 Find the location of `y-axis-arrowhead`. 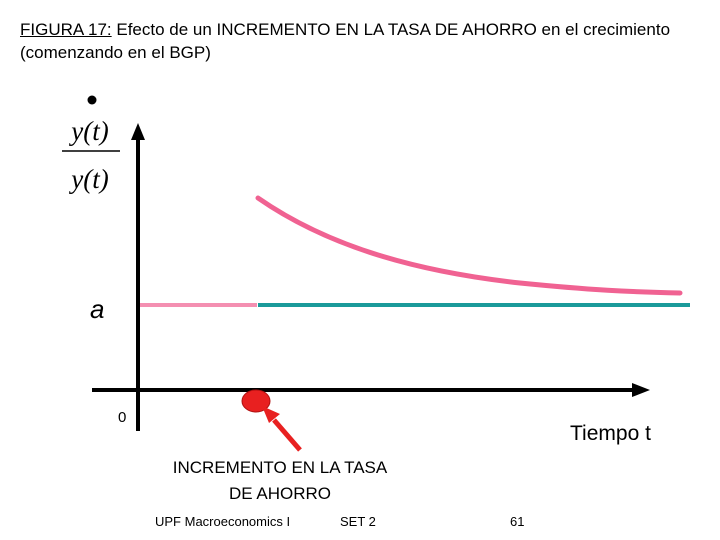

y-axis-arrowhead is located at coordinates (138, 131).